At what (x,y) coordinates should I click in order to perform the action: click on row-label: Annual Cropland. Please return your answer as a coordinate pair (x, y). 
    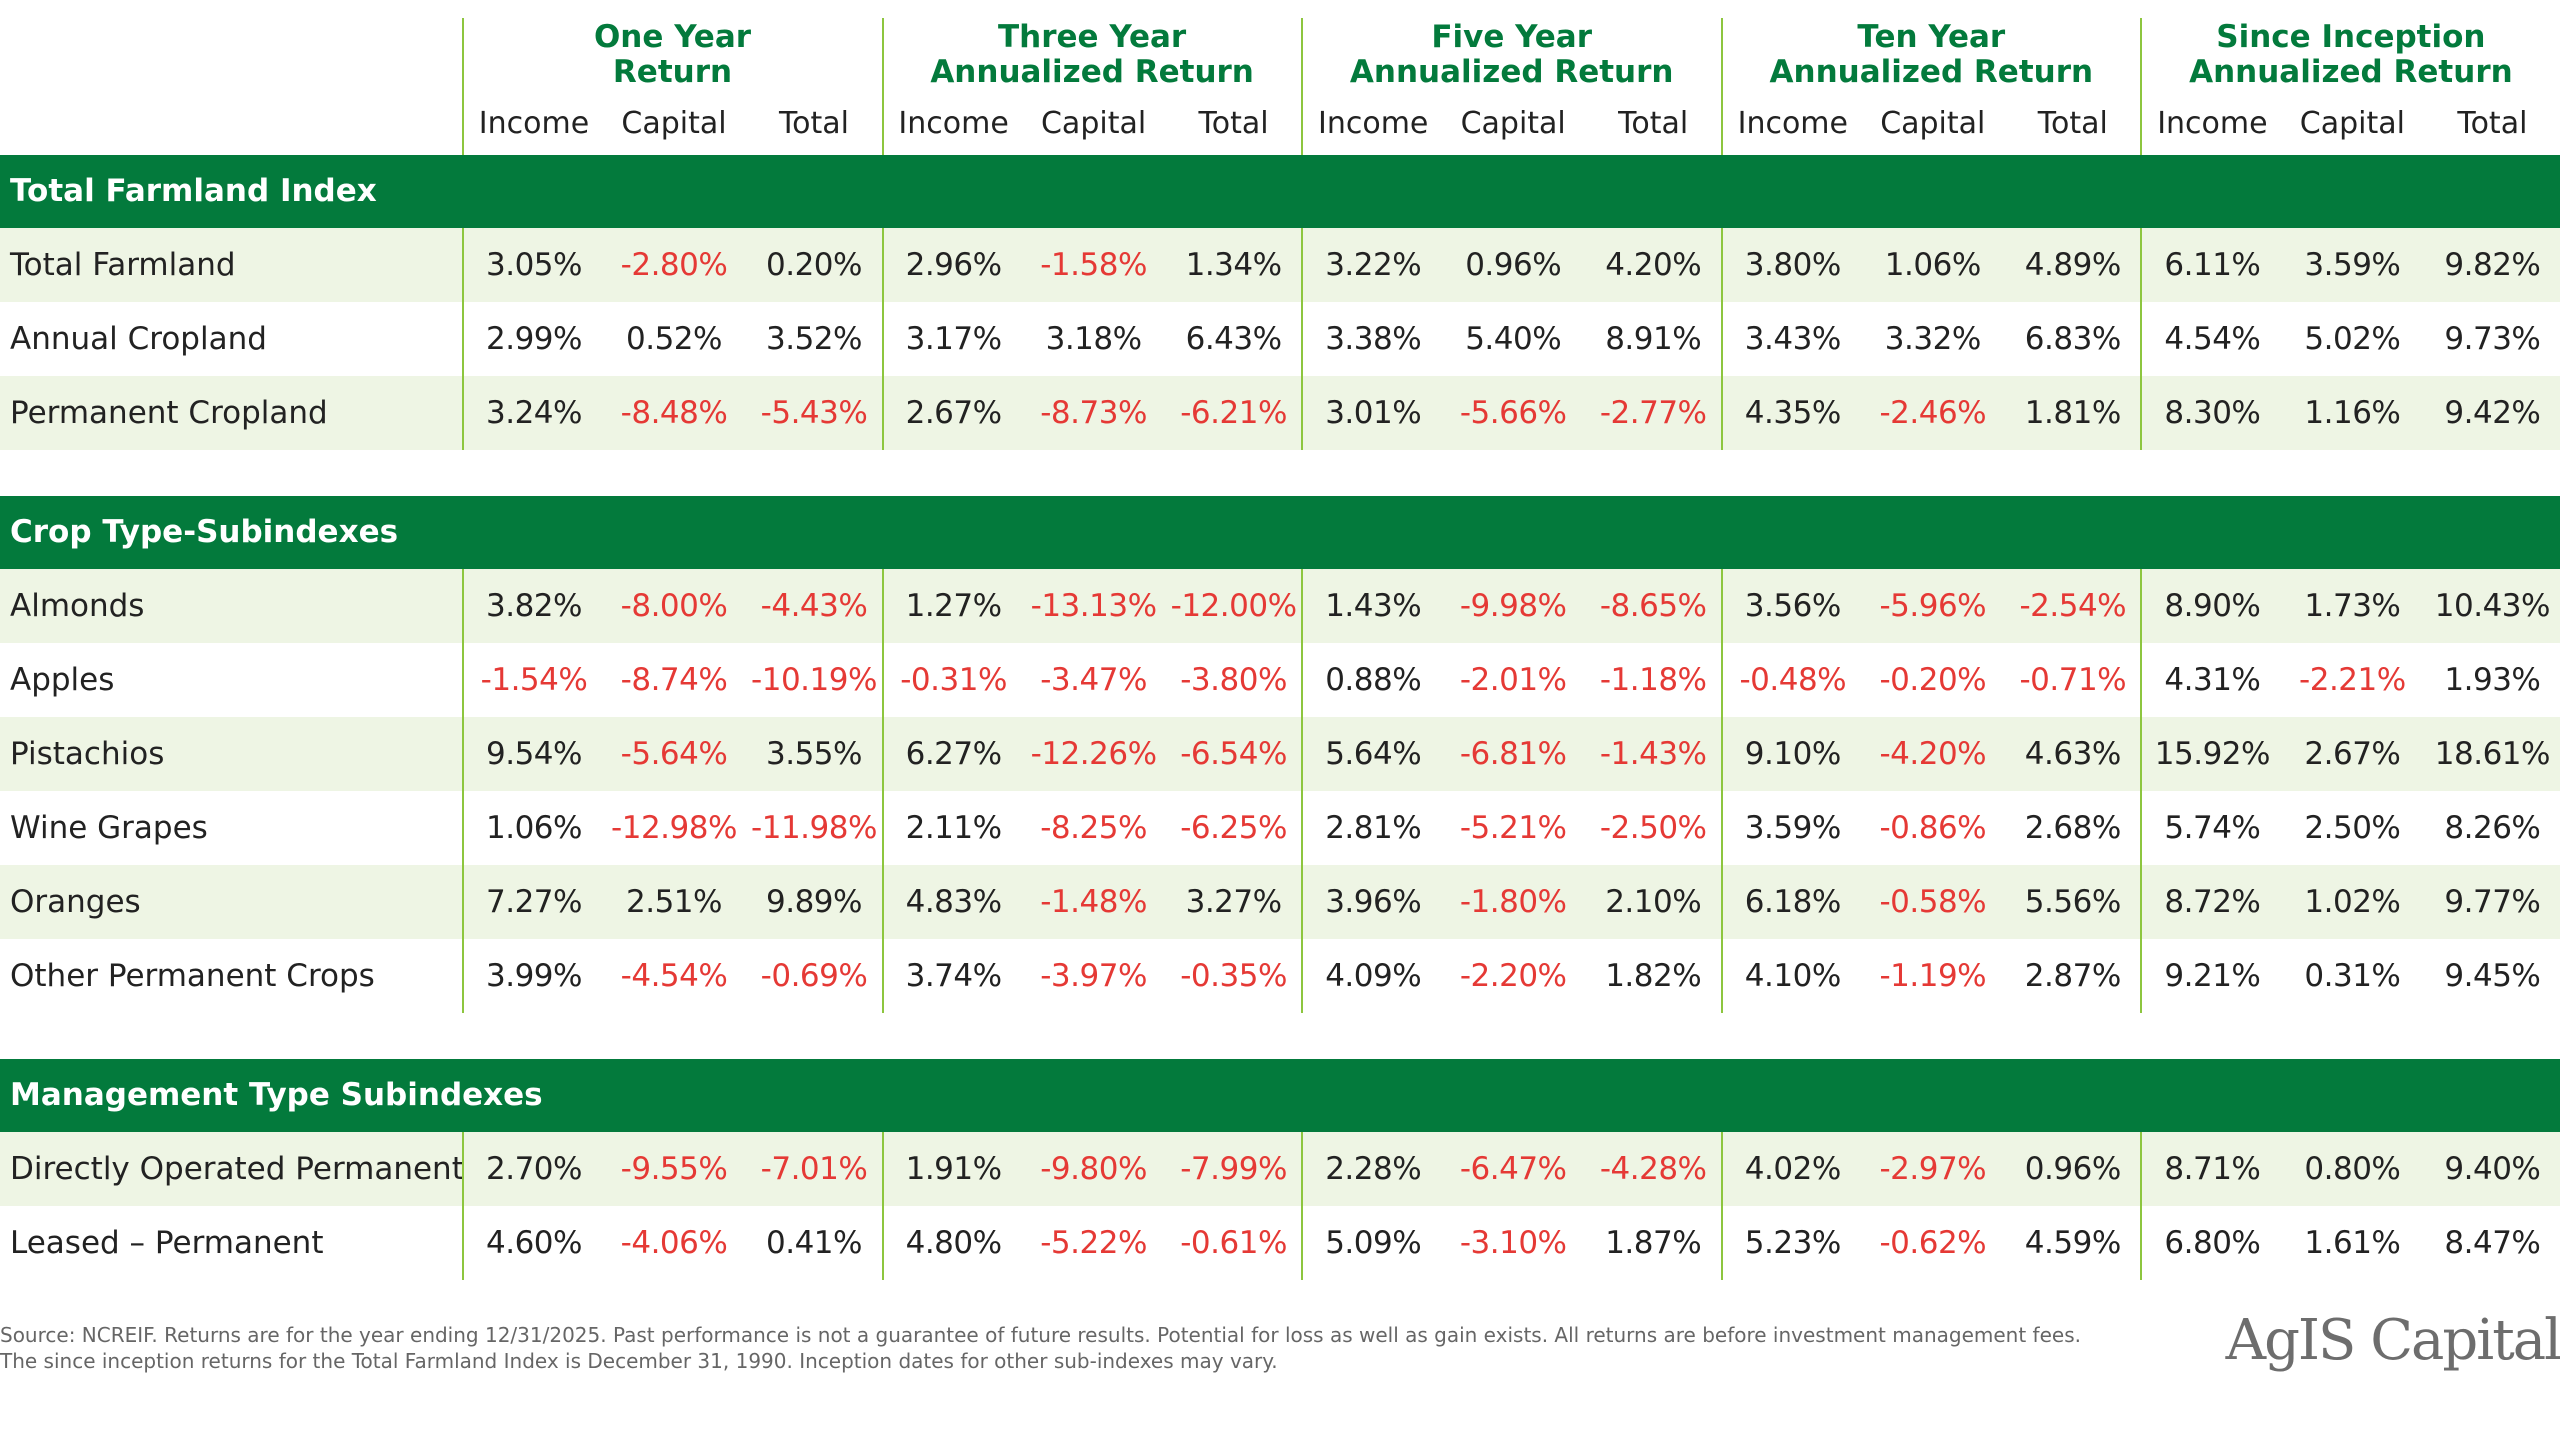
    Looking at the image, I should click on (138, 339).